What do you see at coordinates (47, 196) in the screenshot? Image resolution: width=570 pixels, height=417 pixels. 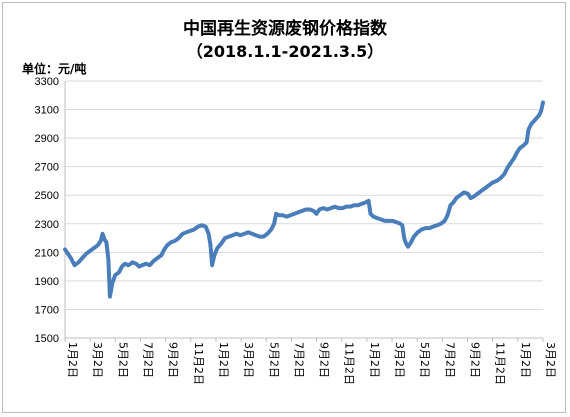 I see `y-tick-label: 2500` at bounding box center [47, 196].